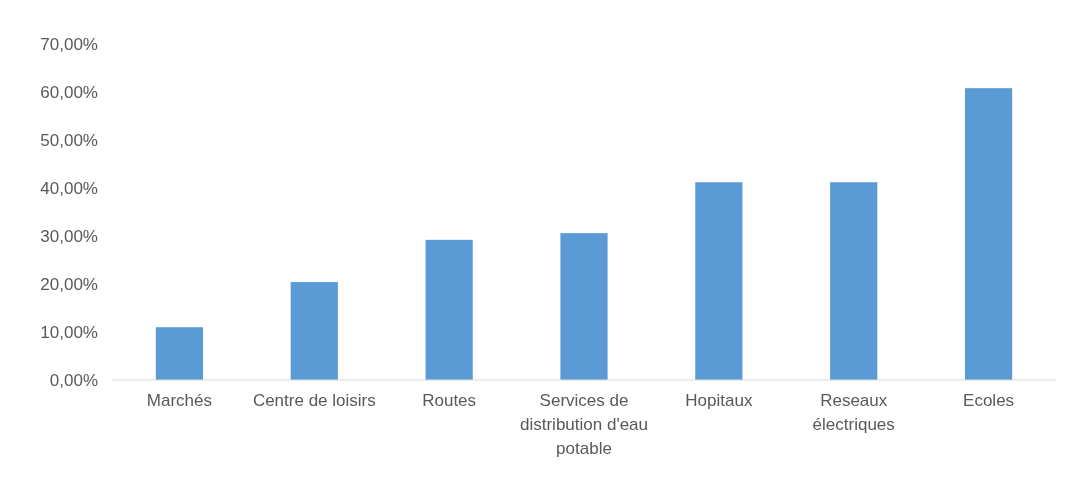 This screenshot has width=1066, height=480. I want to click on x-tick-label: Services de distribution d'eau potable, so click(584, 424).